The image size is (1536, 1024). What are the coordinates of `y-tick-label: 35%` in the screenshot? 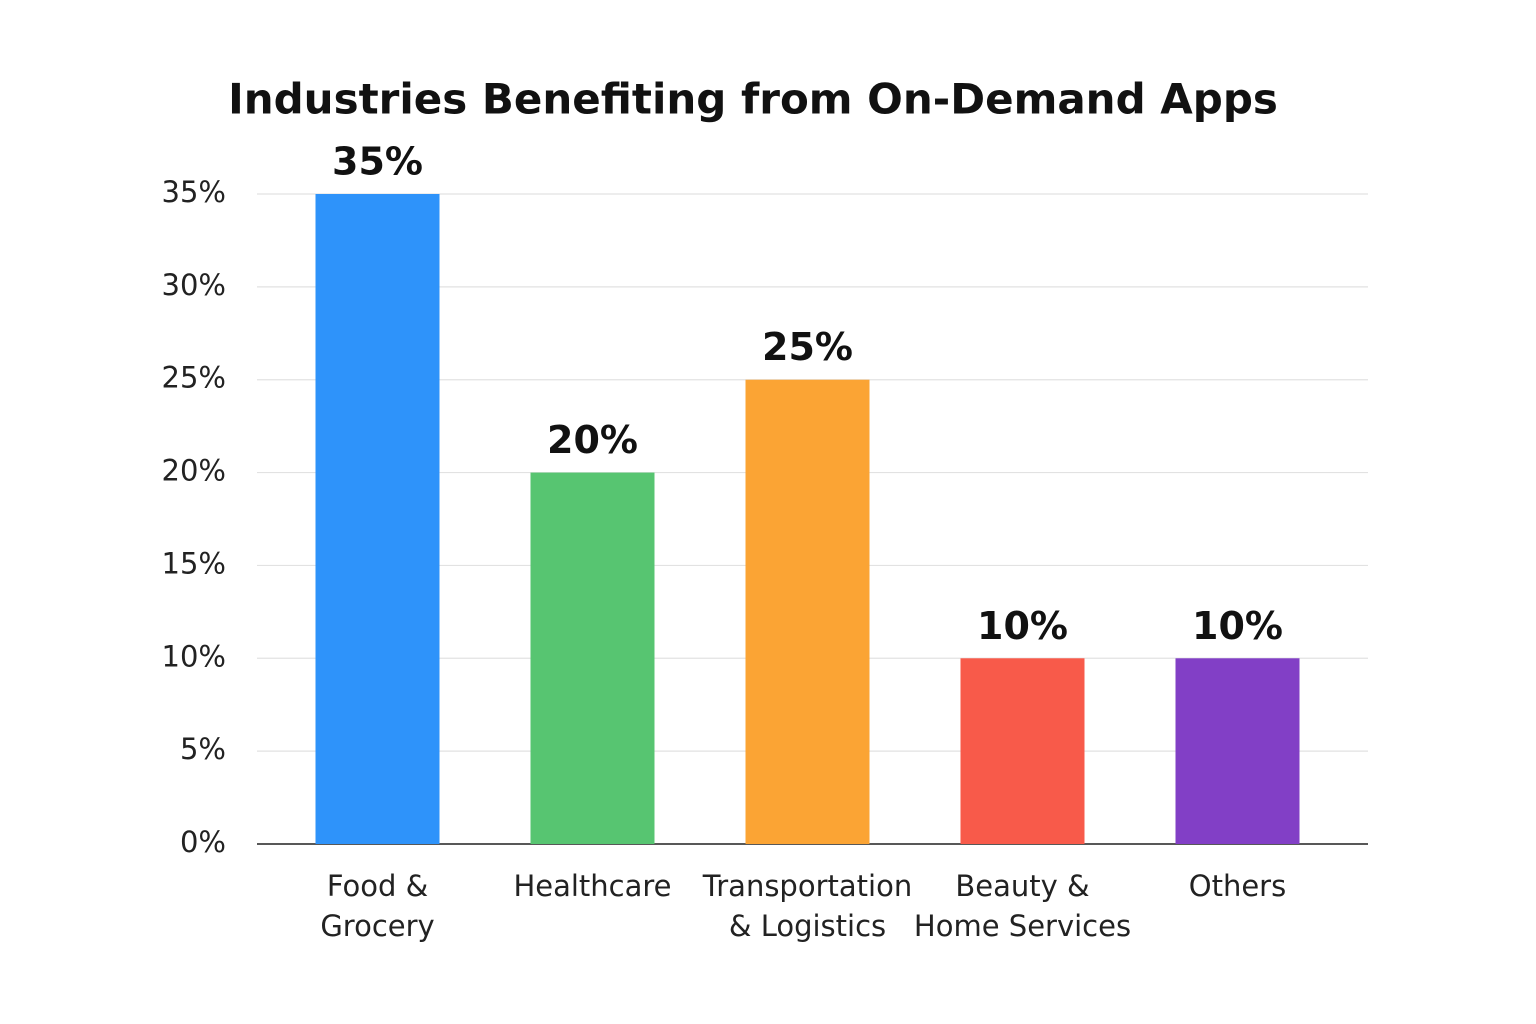 It's located at (194, 192).